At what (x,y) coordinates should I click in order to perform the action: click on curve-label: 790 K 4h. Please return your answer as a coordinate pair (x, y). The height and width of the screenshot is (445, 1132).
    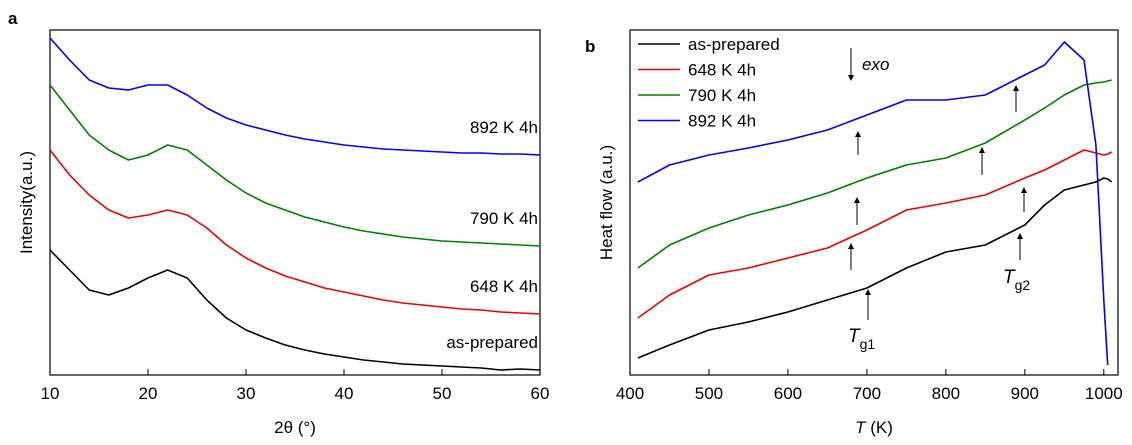
    Looking at the image, I should click on (504, 218).